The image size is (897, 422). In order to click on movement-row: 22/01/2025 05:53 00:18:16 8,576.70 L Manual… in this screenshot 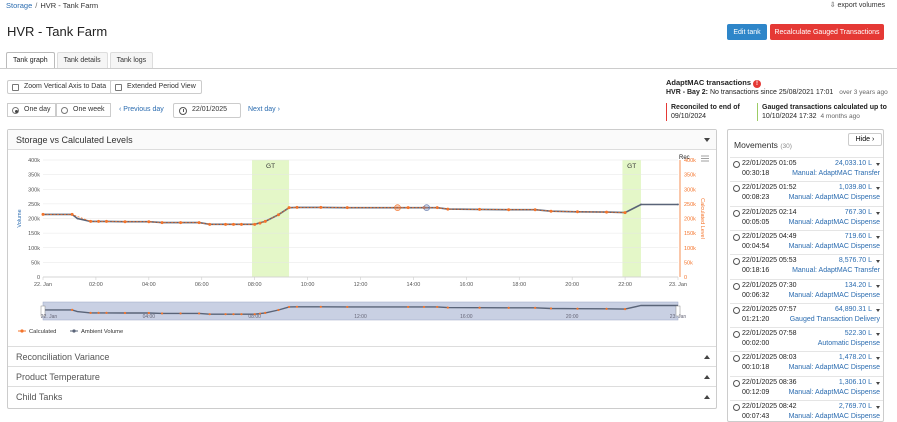, I will do `click(806, 265)`.